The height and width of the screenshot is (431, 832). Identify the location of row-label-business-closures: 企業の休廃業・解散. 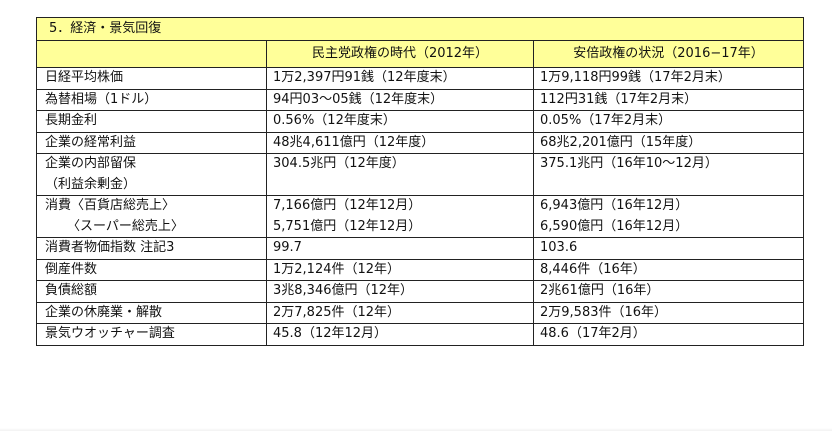
(151, 312).